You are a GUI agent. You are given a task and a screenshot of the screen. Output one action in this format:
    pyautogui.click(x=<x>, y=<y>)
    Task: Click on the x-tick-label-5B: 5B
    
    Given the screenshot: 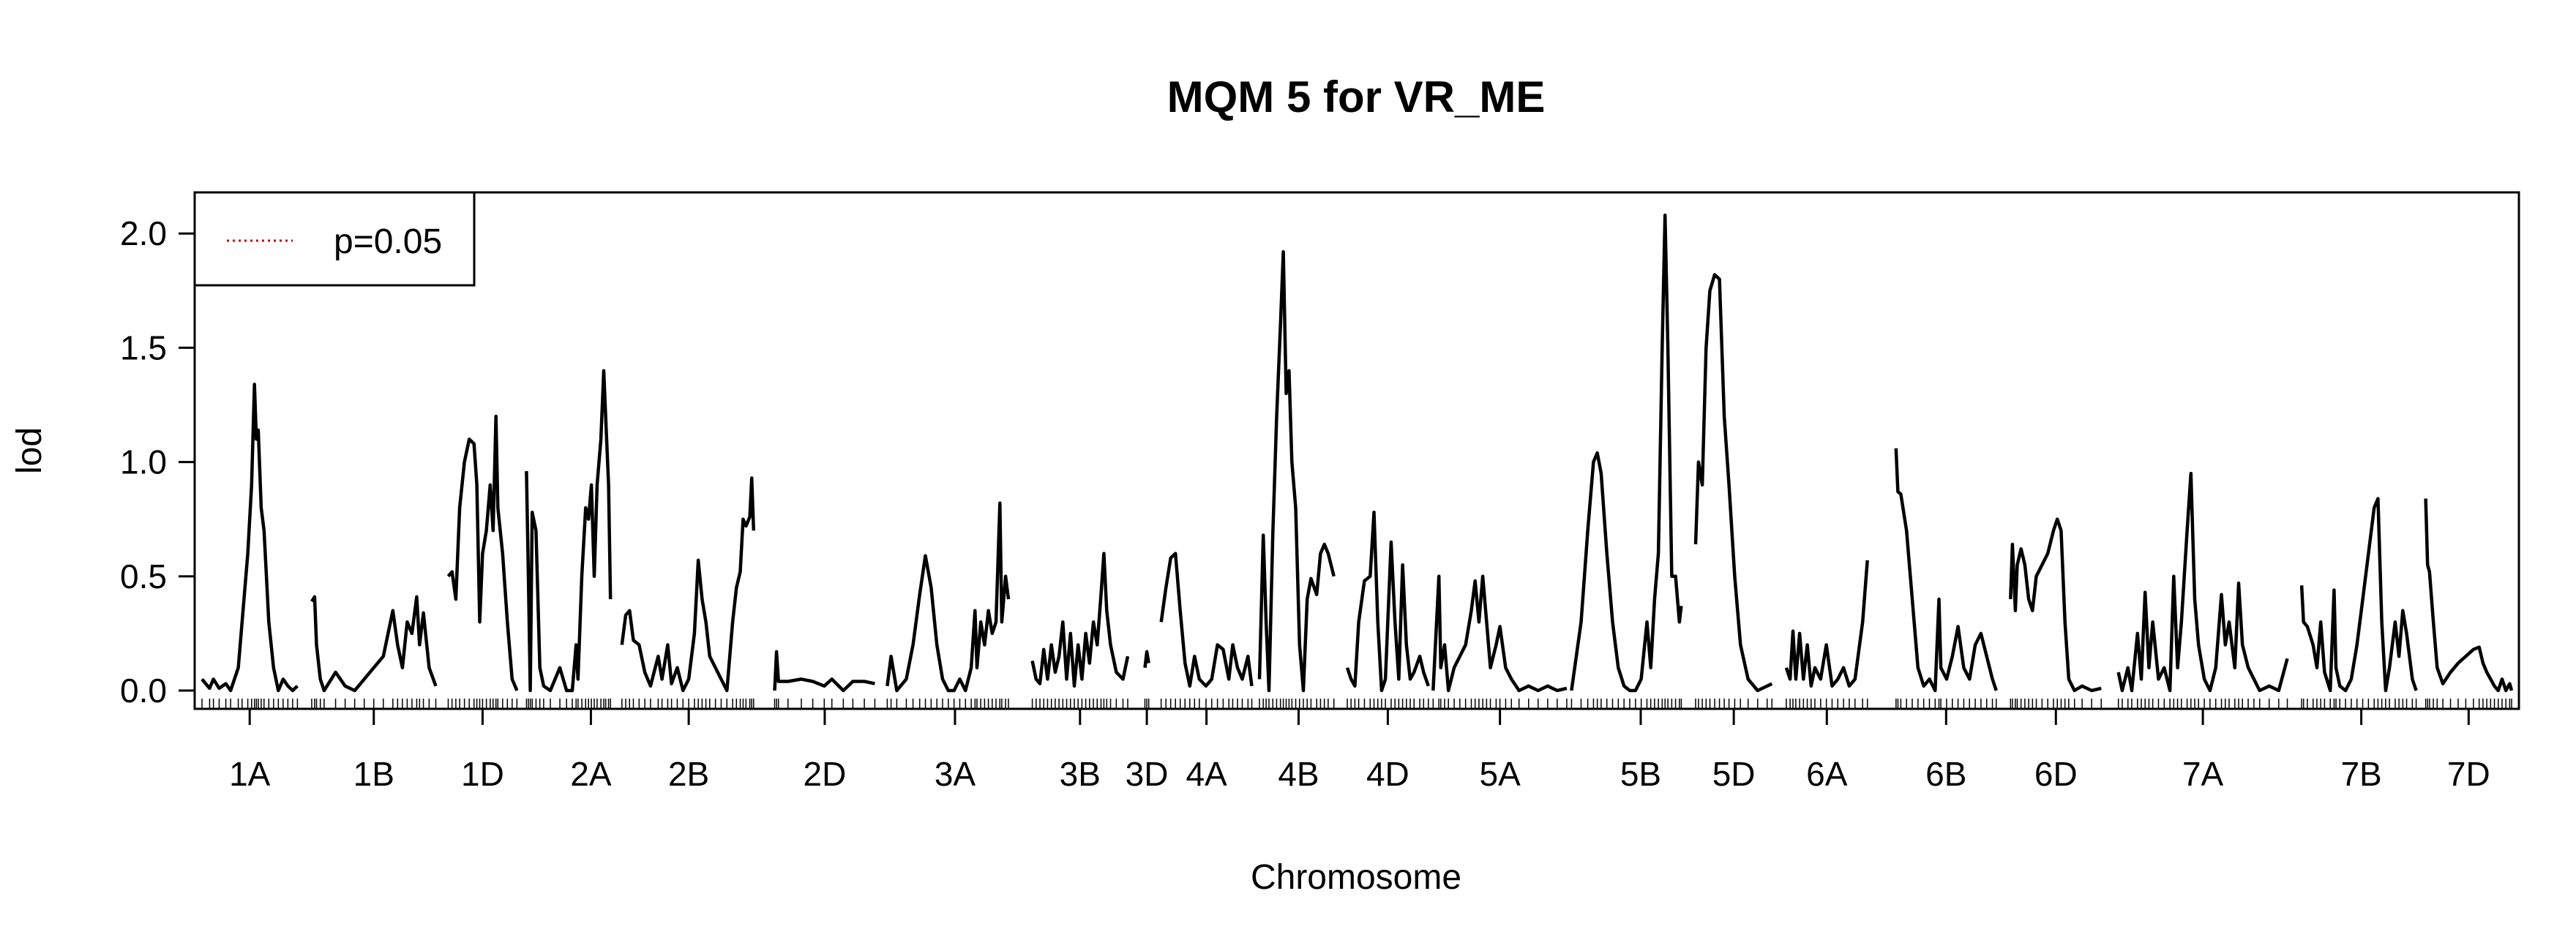 What is the action you would take?
    pyautogui.click(x=1640, y=774)
    